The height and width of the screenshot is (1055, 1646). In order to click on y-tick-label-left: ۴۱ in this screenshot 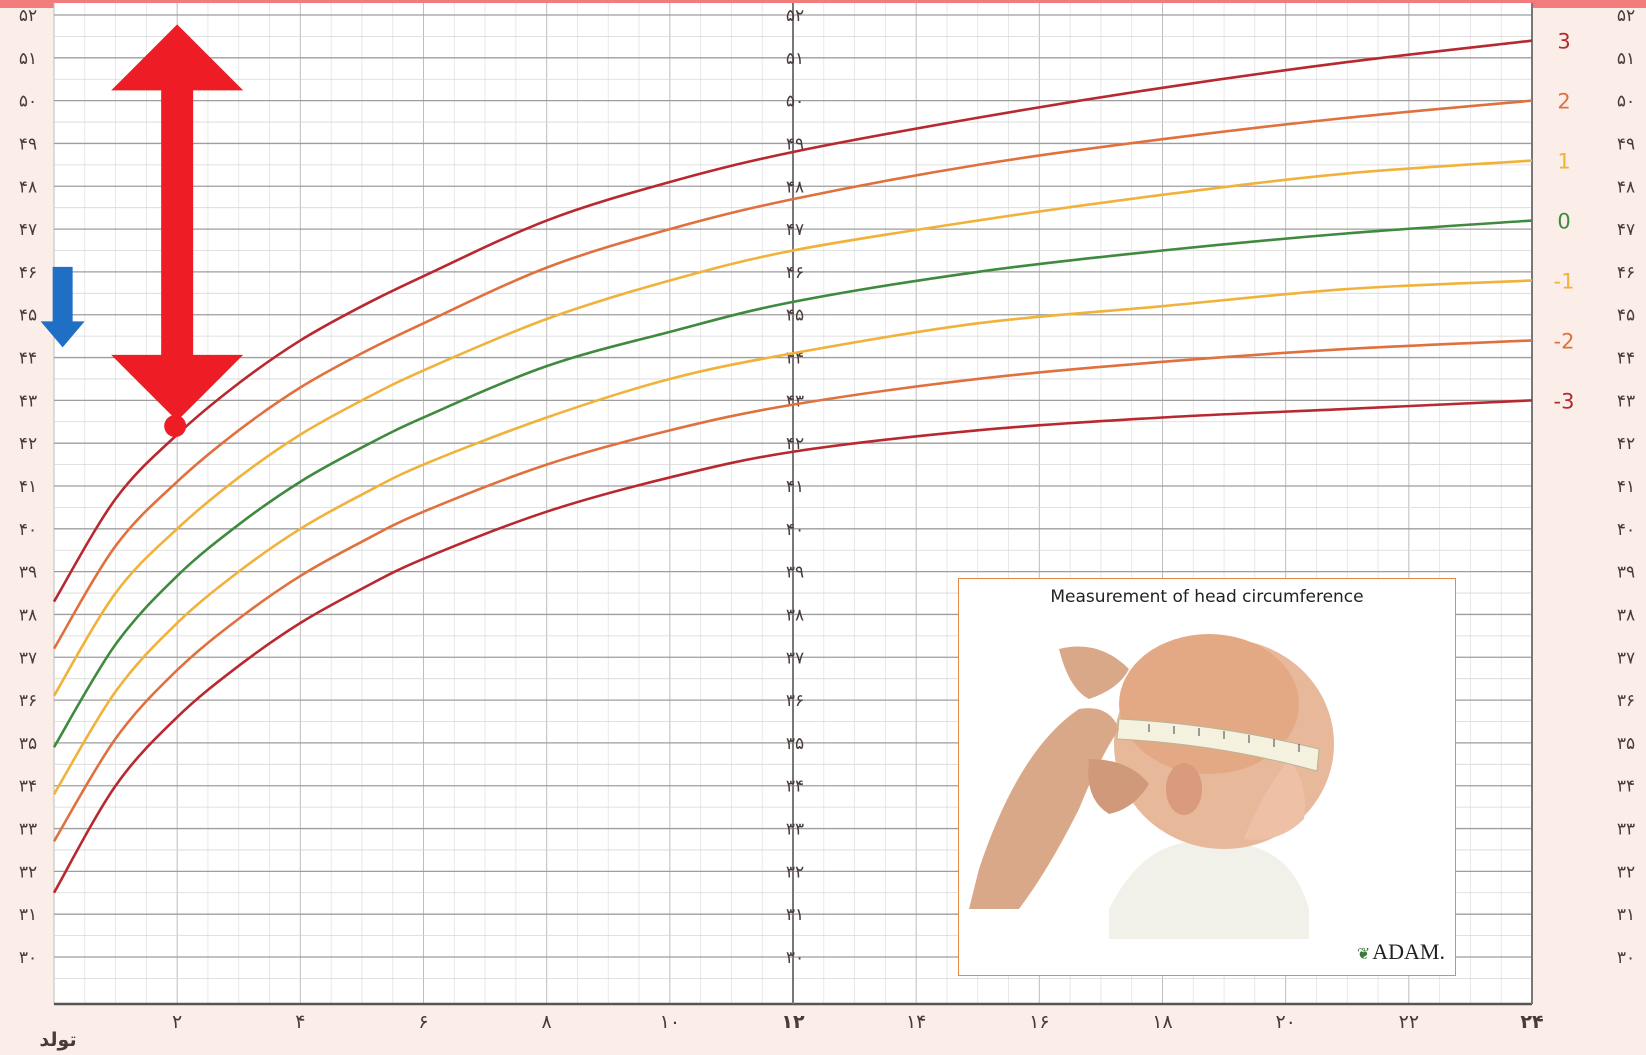, I will do `click(28, 487)`.